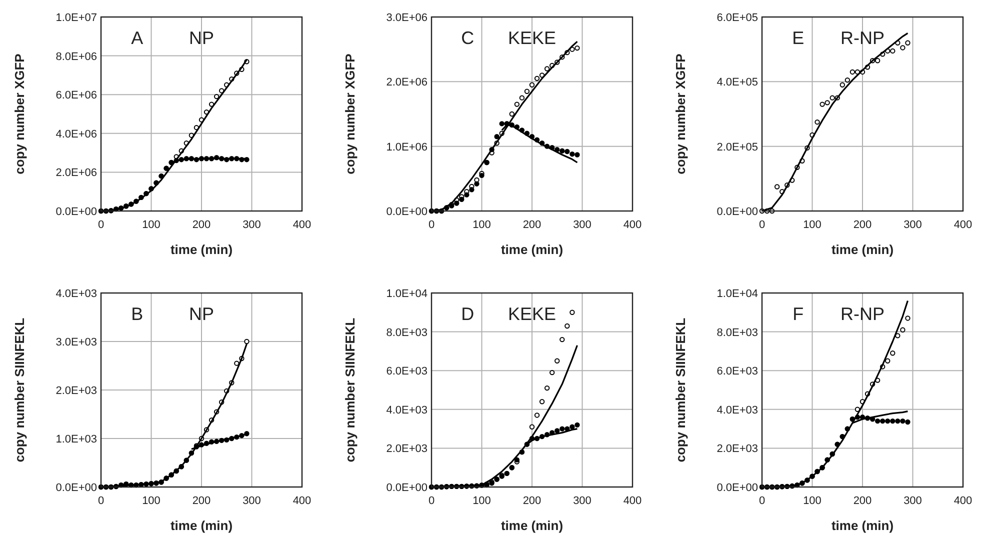 This screenshot has height=540, width=985. Describe the element at coordinates (76, 18) in the screenshot. I see `y-tick-label: 1.0E+07` at that location.